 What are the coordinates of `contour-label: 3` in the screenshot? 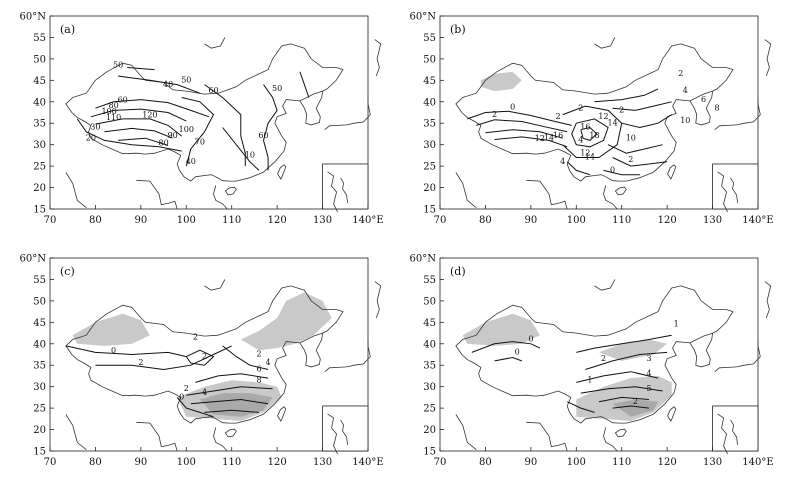 It's located at (648, 358).